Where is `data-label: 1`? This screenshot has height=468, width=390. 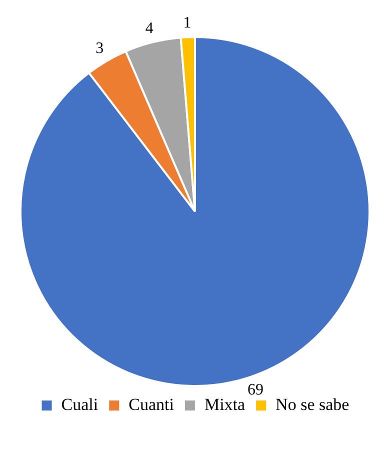
data-label: 1 is located at coordinates (187, 23).